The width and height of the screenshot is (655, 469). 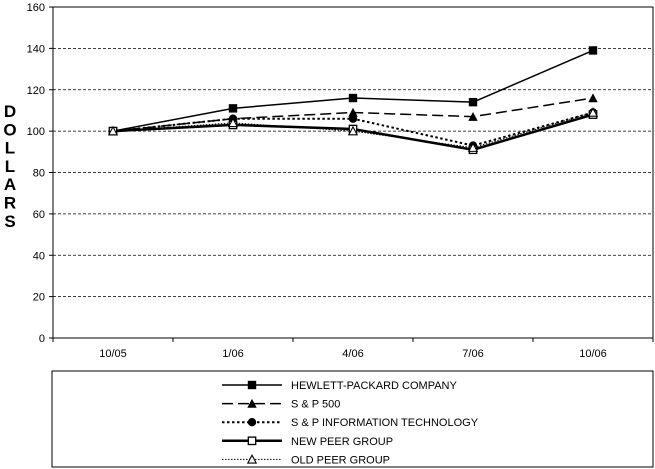 What do you see at coordinates (315, 405) in the screenshot?
I see `legend-entry-1: S & P 500` at bounding box center [315, 405].